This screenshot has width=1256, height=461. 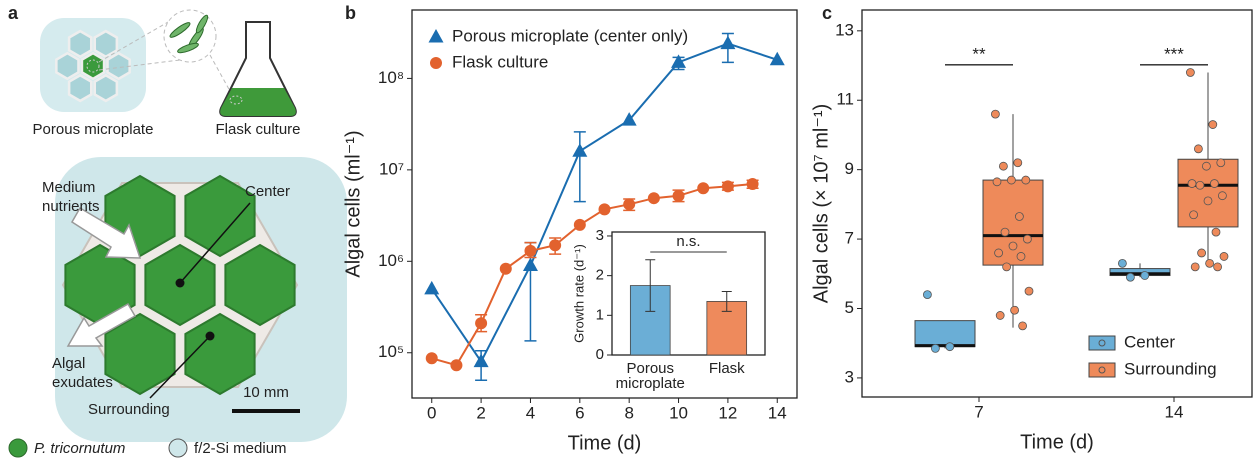 I want to click on legend-label: Center, so click(x=1149, y=341).